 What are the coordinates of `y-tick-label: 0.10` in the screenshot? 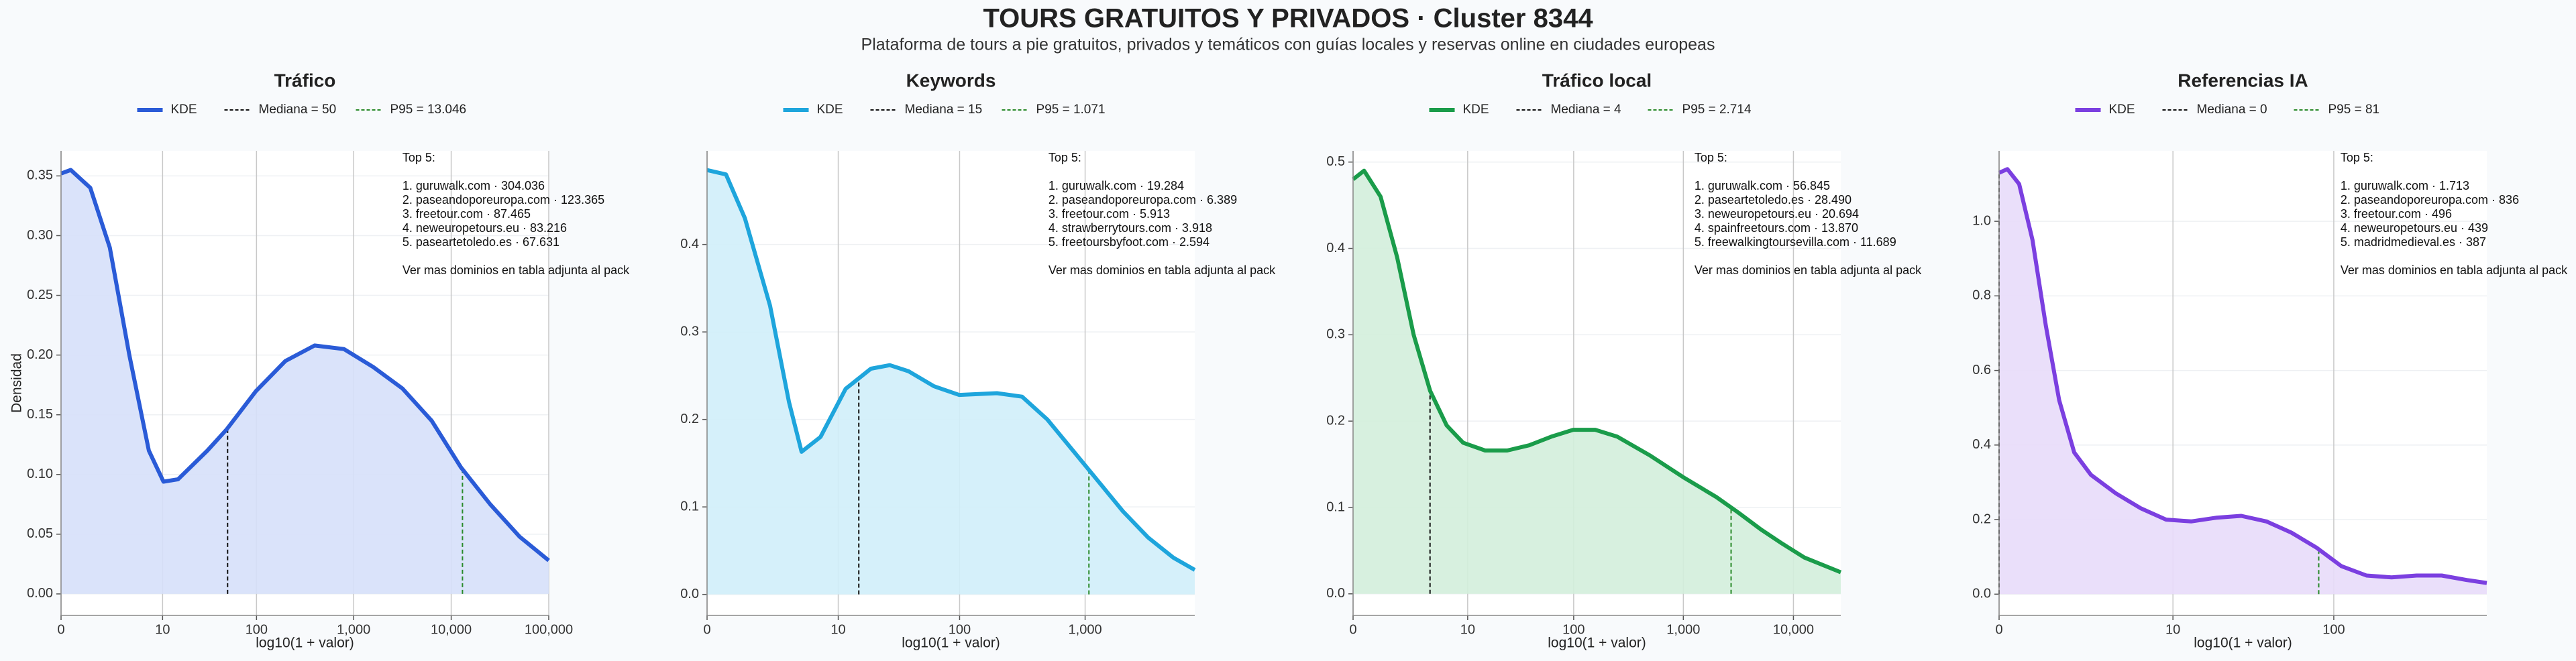 It's located at (40, 474).